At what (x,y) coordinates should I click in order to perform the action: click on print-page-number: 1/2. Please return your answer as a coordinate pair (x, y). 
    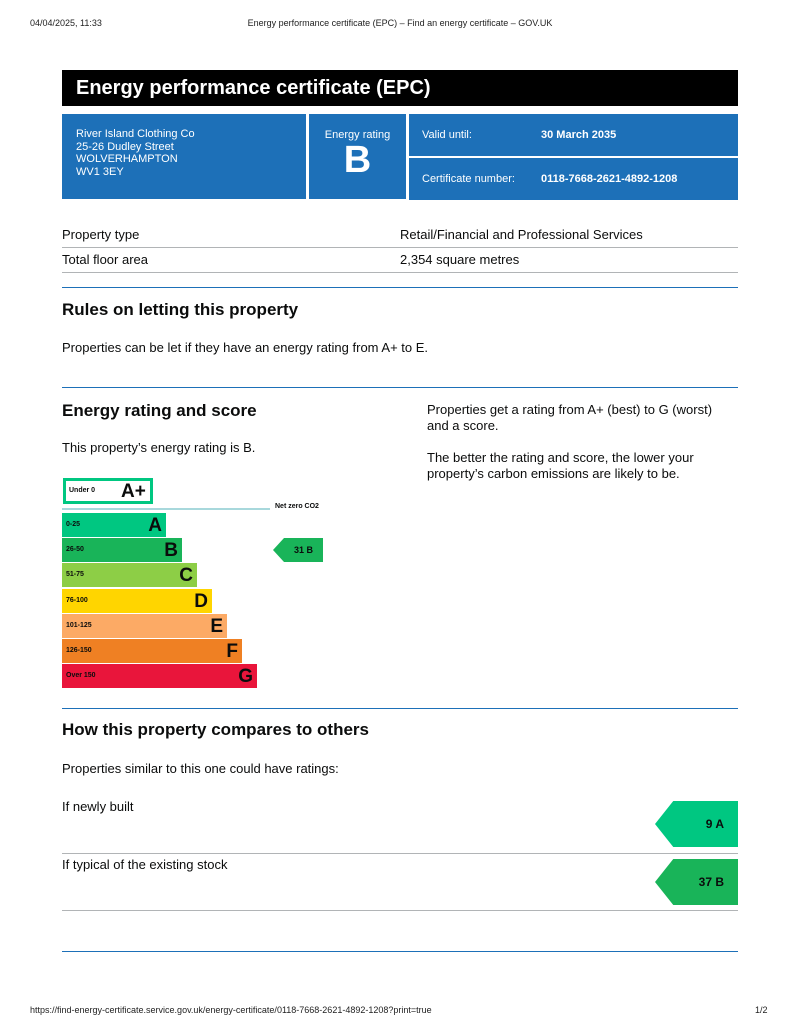
    Looking at the image, I should click on (761, 1010).